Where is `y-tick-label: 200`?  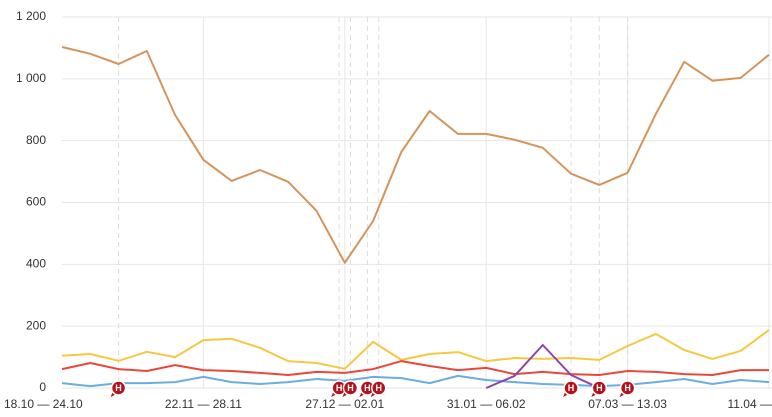
y-tick-label: 200 is located at coordinates (36, 325).